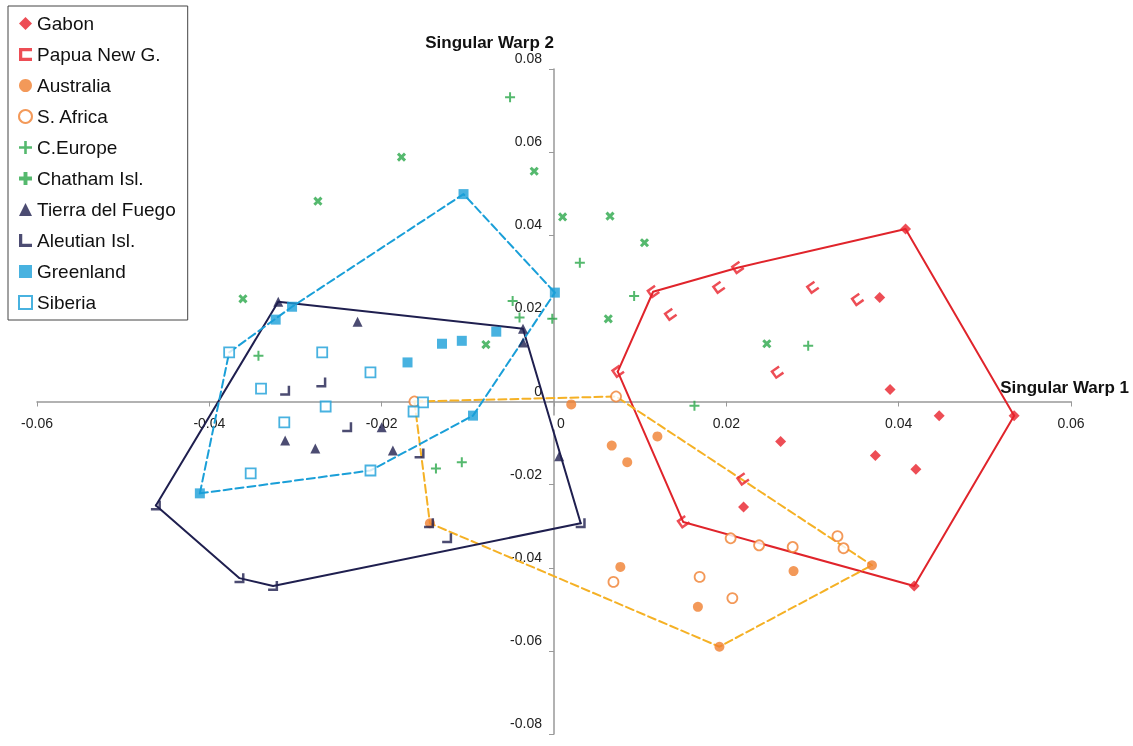  I want to click on x-tick-label: 0.04, so click(899, 422).